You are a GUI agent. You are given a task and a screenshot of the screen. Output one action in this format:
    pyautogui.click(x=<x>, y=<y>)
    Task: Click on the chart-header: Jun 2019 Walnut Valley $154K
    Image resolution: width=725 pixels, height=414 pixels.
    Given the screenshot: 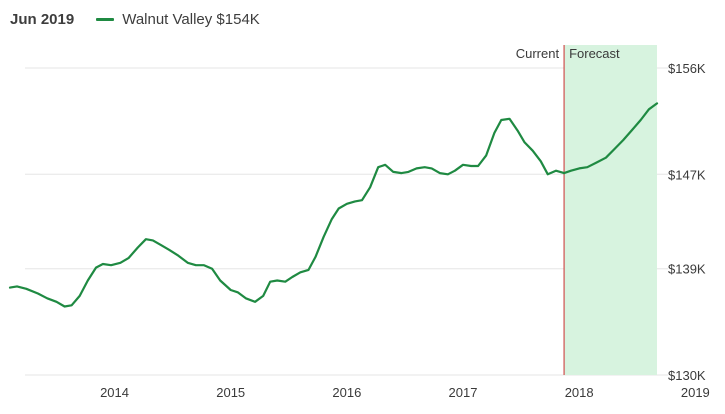 What is the action you would take?
    pyautogui.click(x=135, y=19)
    